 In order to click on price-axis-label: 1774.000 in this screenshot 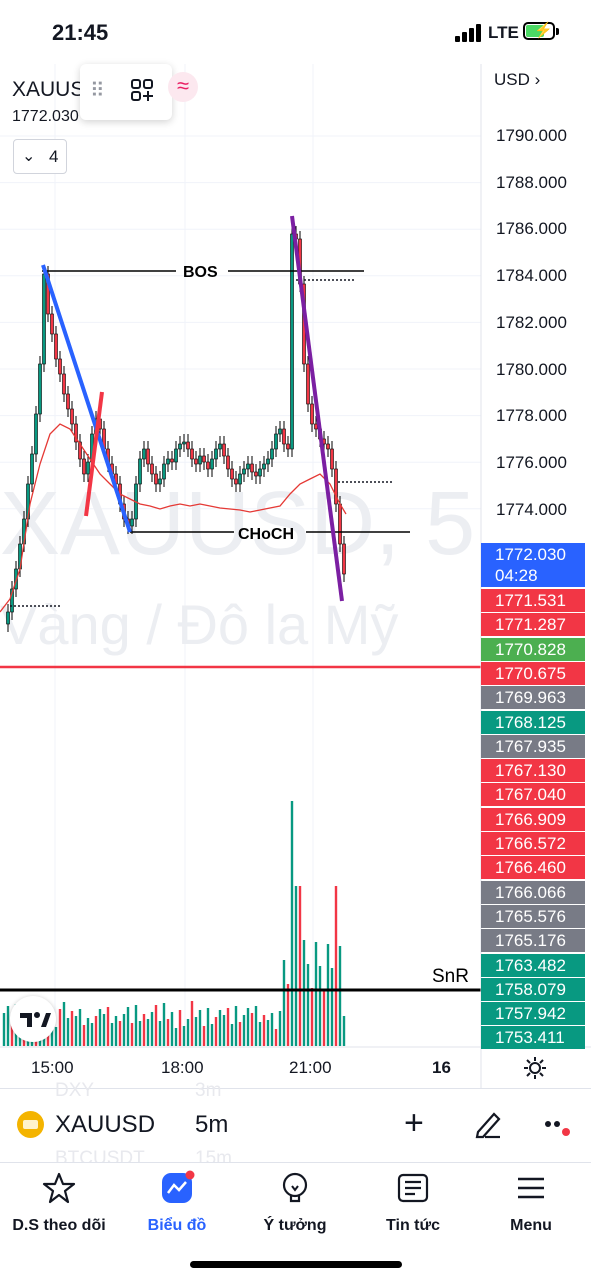, I will do `click(531, 509)`.